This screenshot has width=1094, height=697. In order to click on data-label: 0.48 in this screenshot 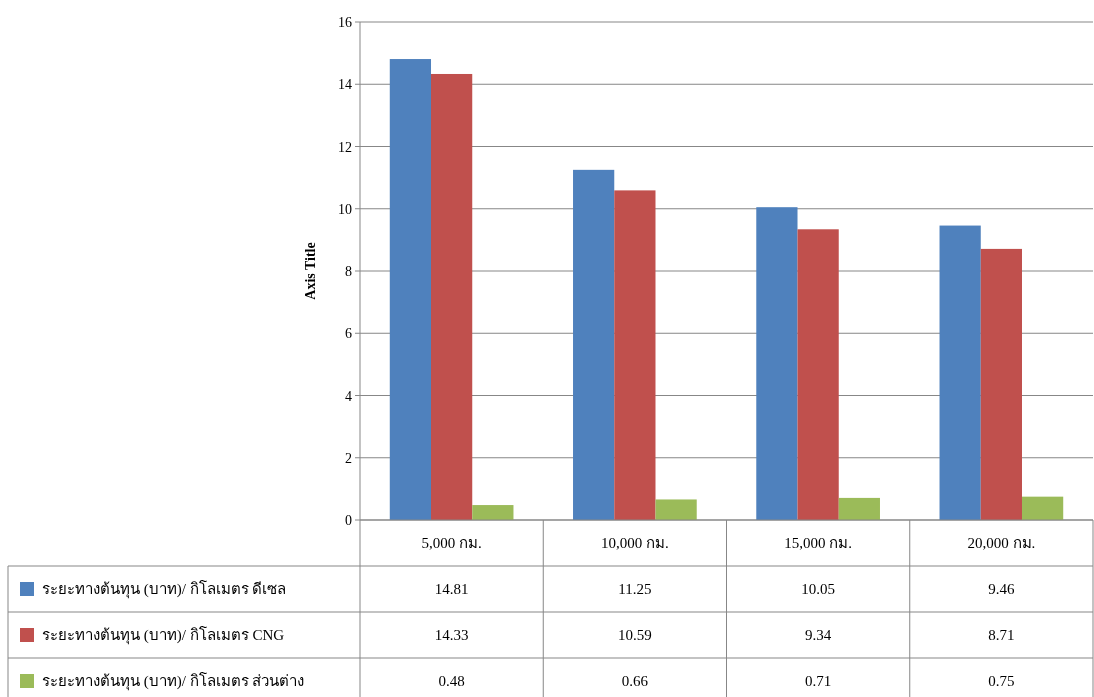, I will do `click(451, 681)`.